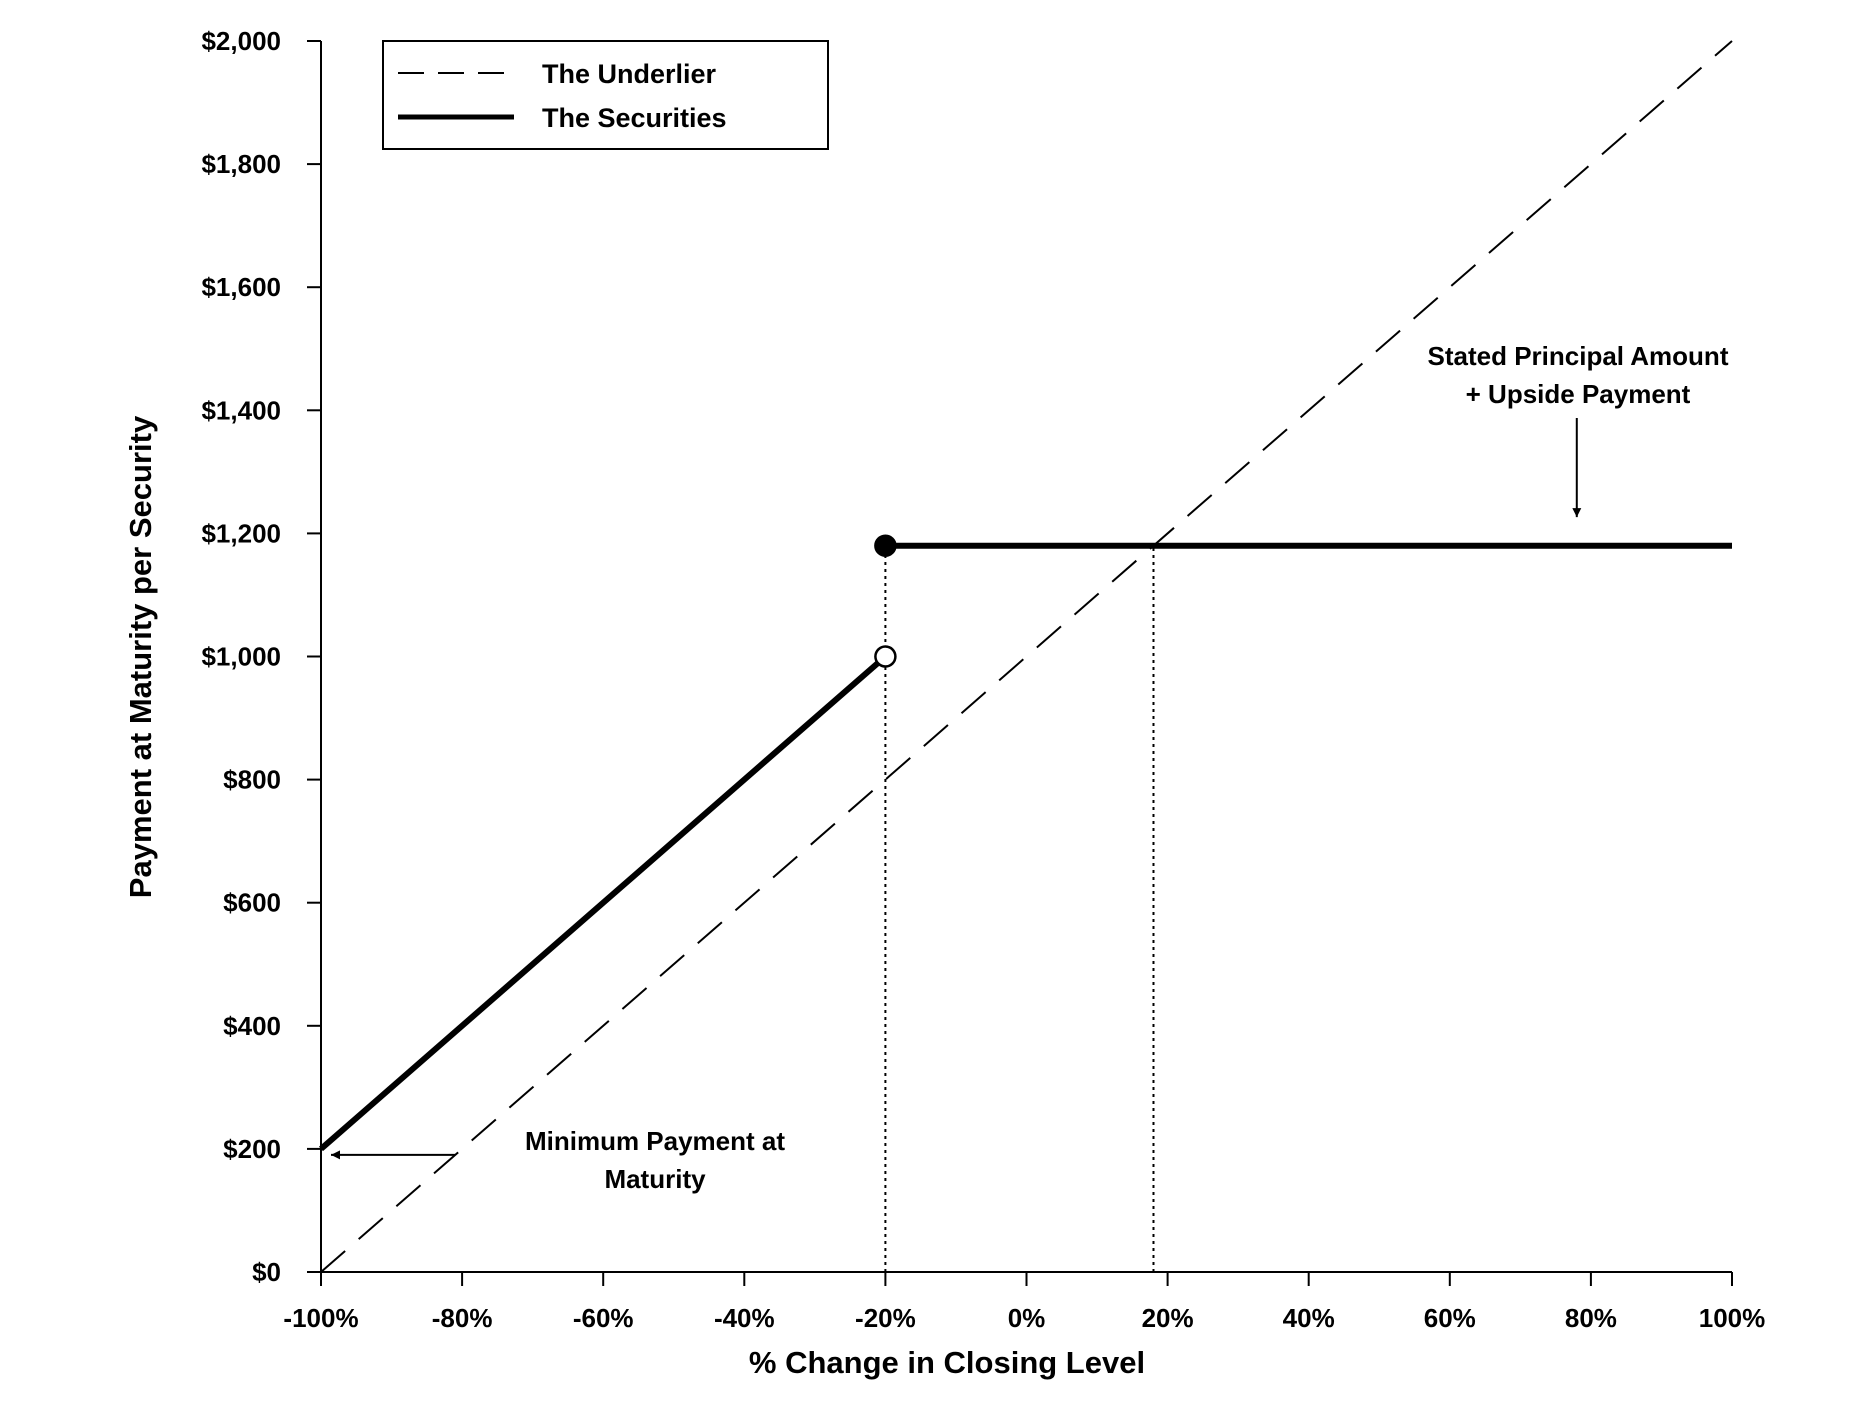  I want to click on series-securities-segment, so click(603, 903).